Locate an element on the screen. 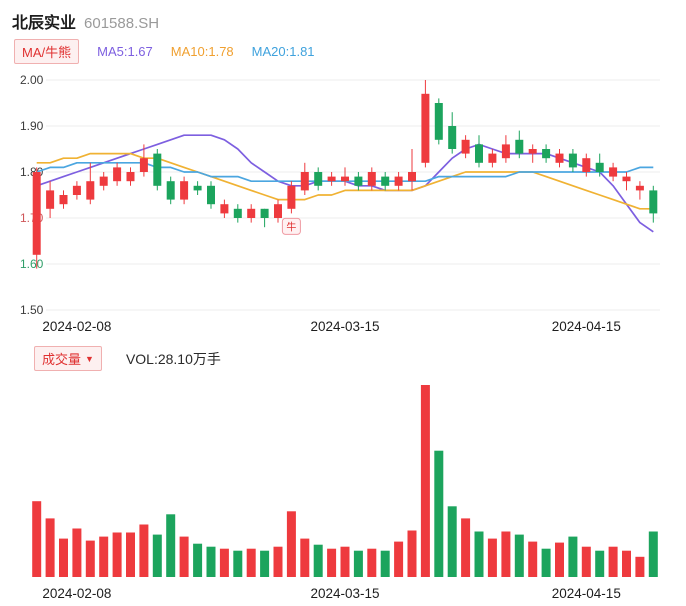  volume-value: VOL:28.10万手 is located at coordinates (173, 358).